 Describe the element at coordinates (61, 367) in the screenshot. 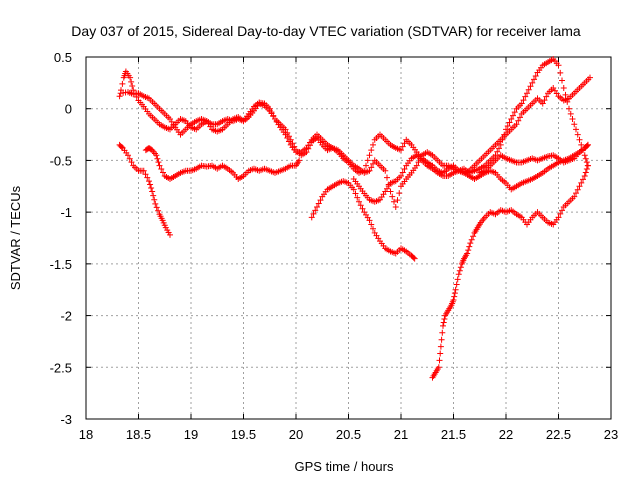

I see `y-tick-label: -2.5` at that location.